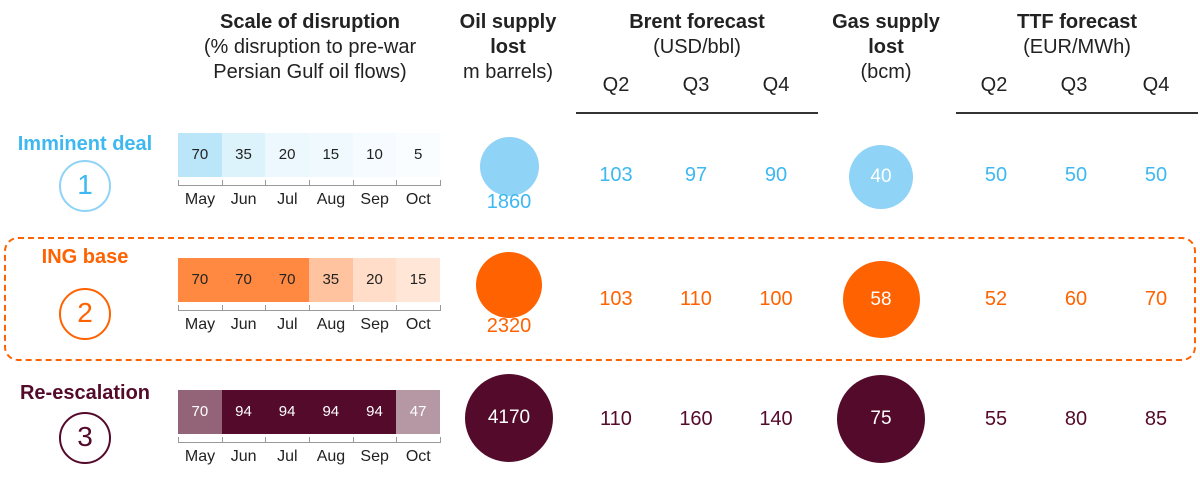 The height and width of the screenshot is (484, 1200). What do you see at coordinates (85, 314) in the screenshot?
I see `scenario-2-number-badge: 2` at bounding box center [85, 314].